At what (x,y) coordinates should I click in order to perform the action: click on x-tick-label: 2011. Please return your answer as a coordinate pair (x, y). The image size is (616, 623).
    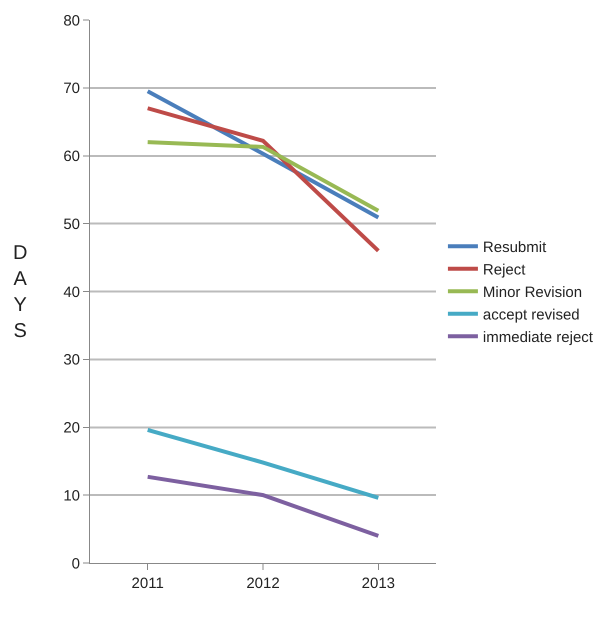
    Looking at the image, I should click on (148, 583).